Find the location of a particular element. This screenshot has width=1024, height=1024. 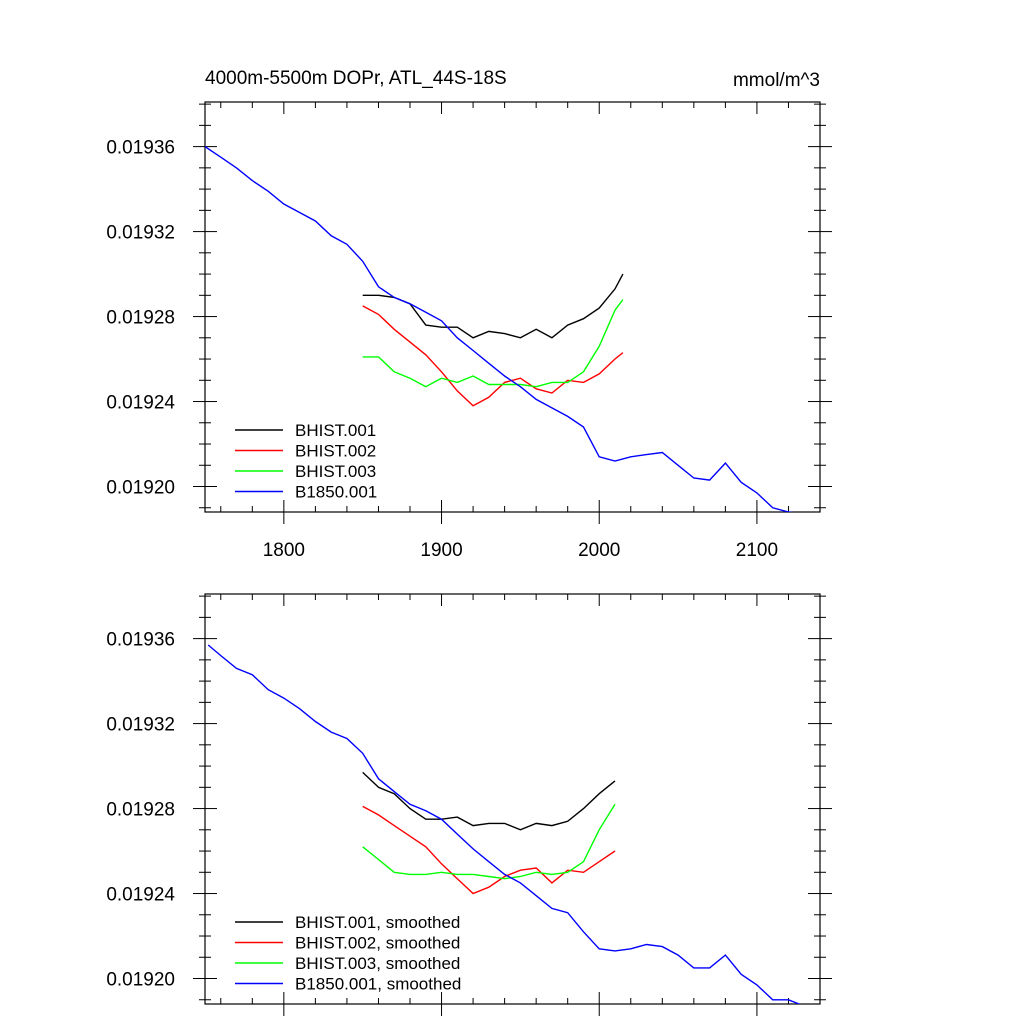

legend-label: BHIST.001 is located at coordinates (335, 430).